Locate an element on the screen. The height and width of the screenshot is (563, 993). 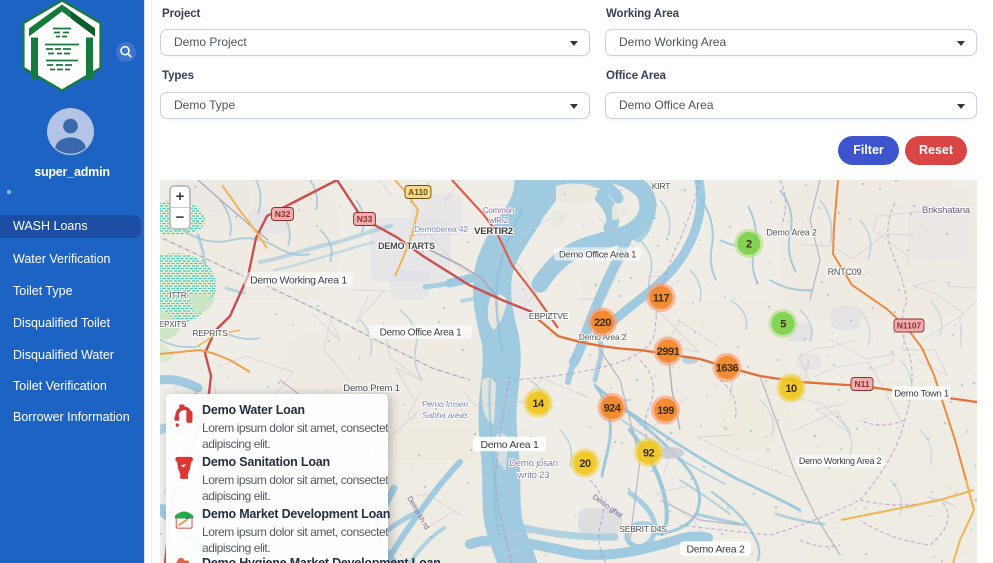
svg-text: Demo Town 1 is located at coordinates (921, 393).